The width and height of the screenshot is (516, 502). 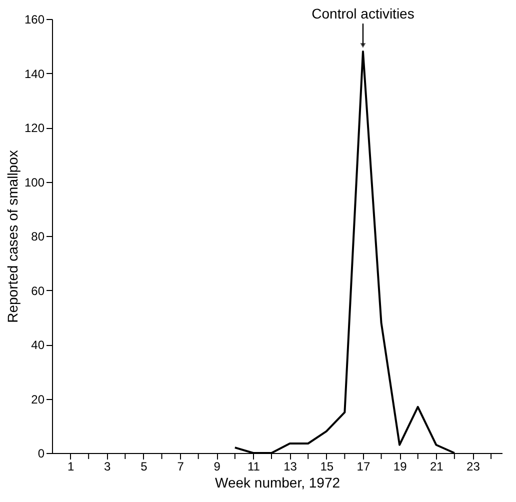 I want to click on x-tick-label: 21, so click(x=437, y=467).